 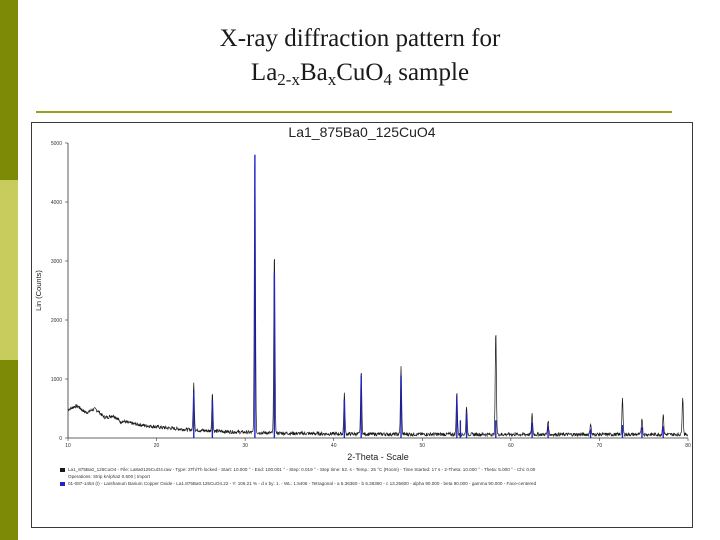 I want to click on x-tick-label-7: 80, so click(x=688, y=446).